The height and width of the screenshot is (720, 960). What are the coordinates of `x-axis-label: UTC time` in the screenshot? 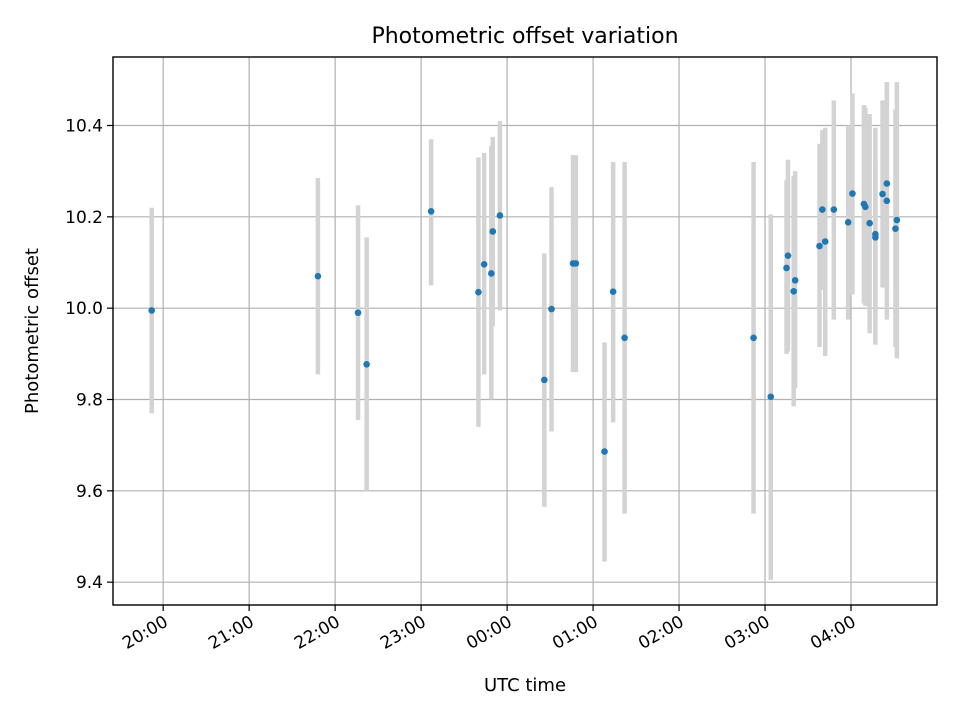 It's located at (525, 685).